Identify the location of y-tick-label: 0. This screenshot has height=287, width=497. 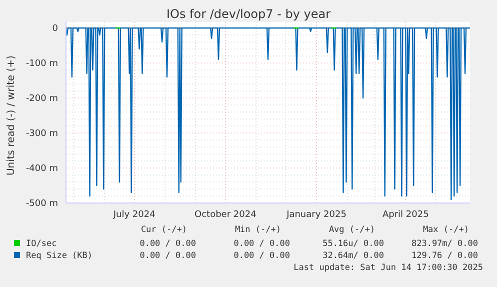
(55, 29).